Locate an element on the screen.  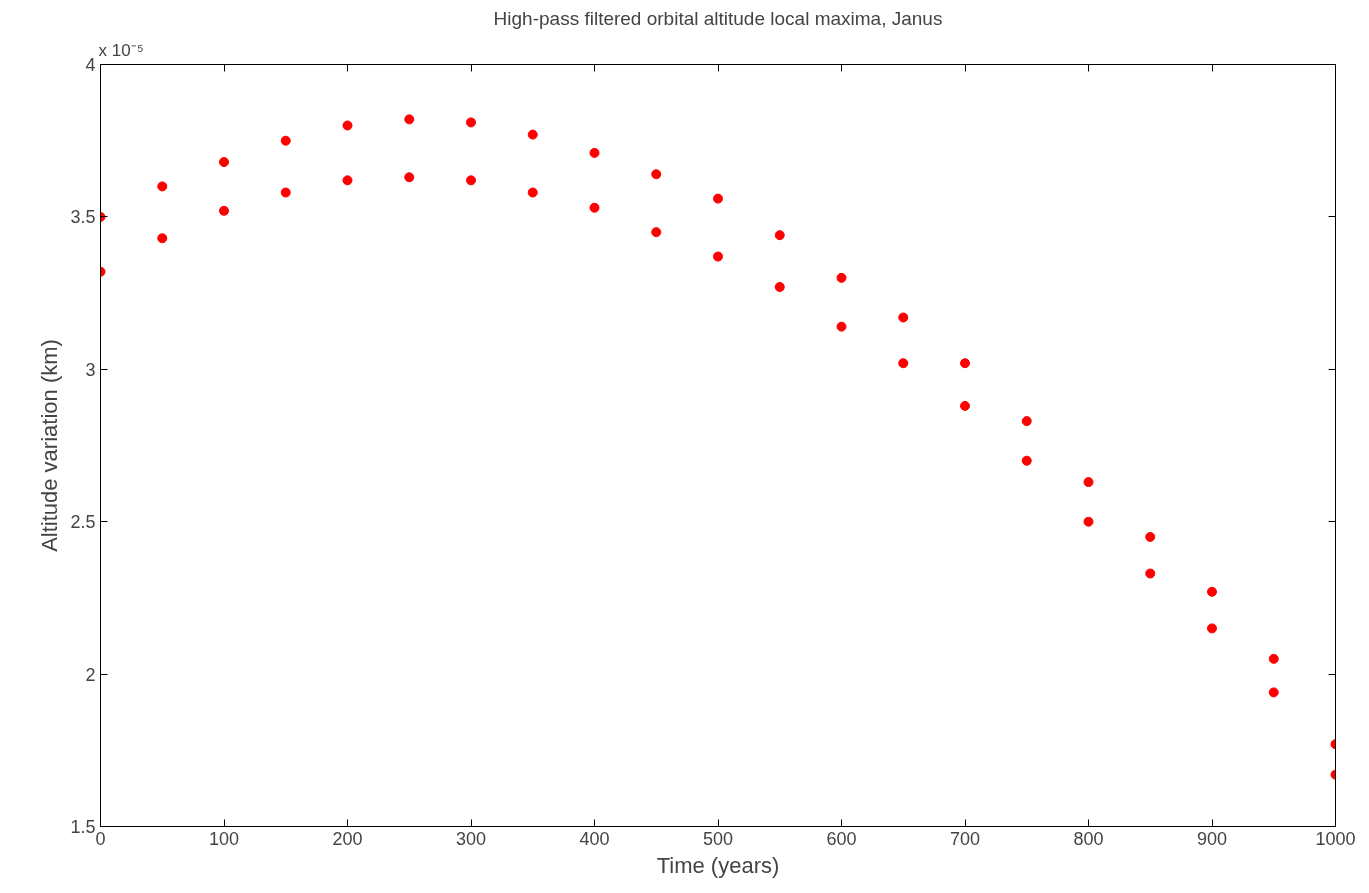
y-tick-label: 2 is located at coordinates (90, 674).